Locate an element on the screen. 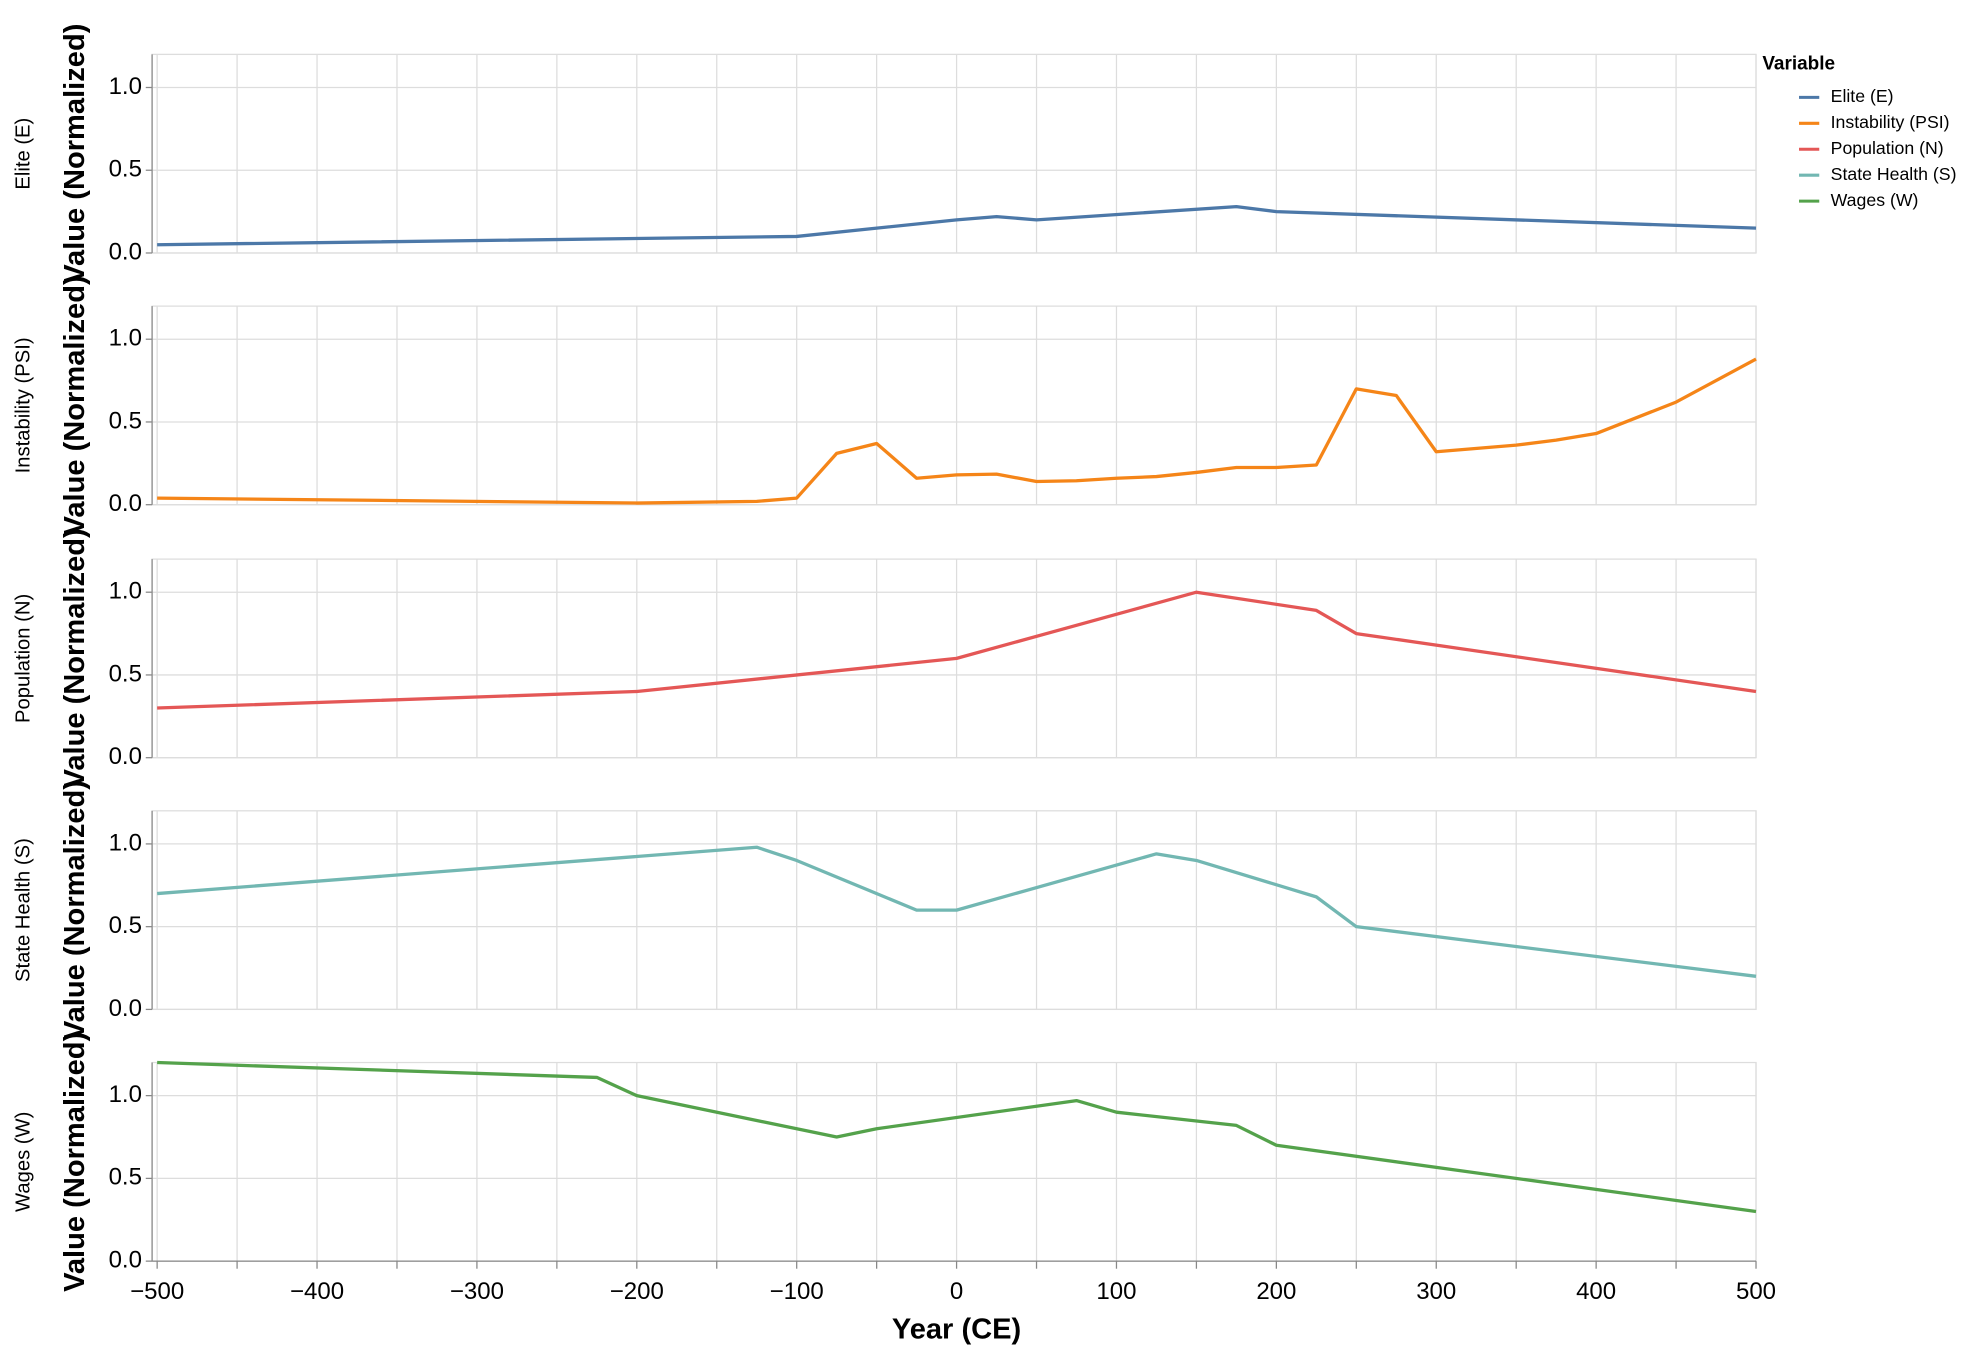  x-tick-label: −400 is located at coordinates (317, 1291).